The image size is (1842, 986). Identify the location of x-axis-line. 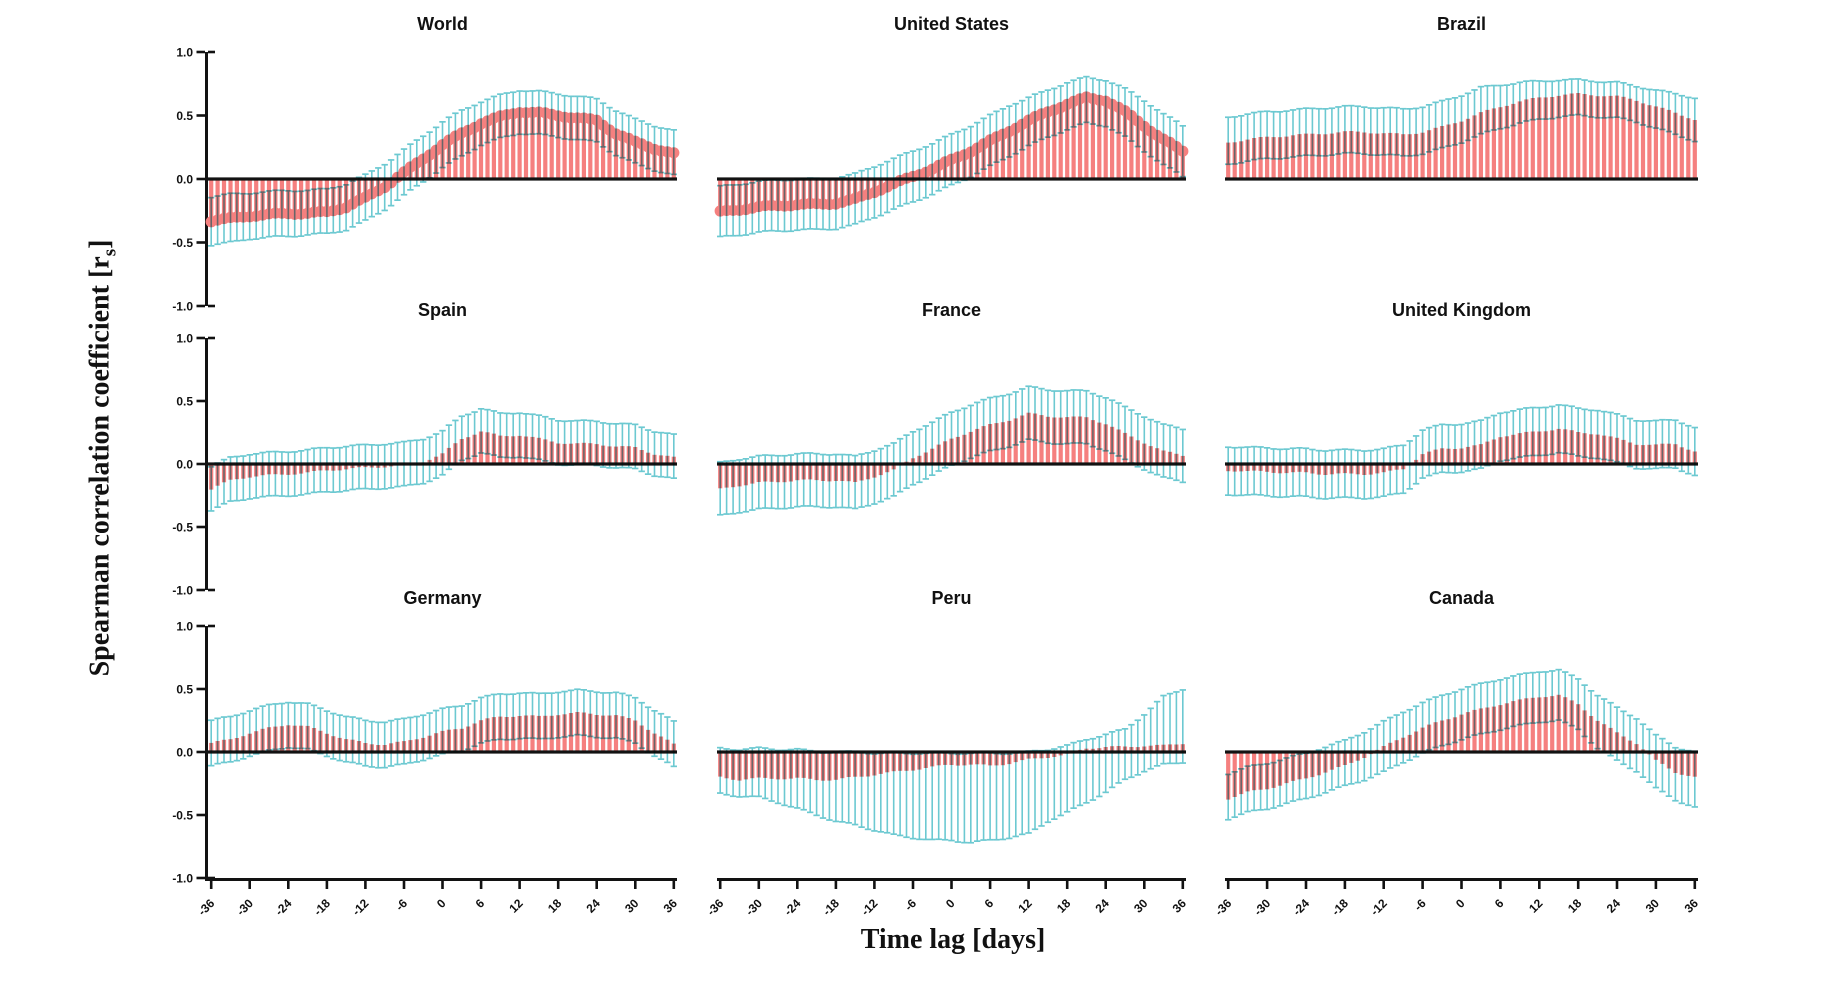
(1461, 879).